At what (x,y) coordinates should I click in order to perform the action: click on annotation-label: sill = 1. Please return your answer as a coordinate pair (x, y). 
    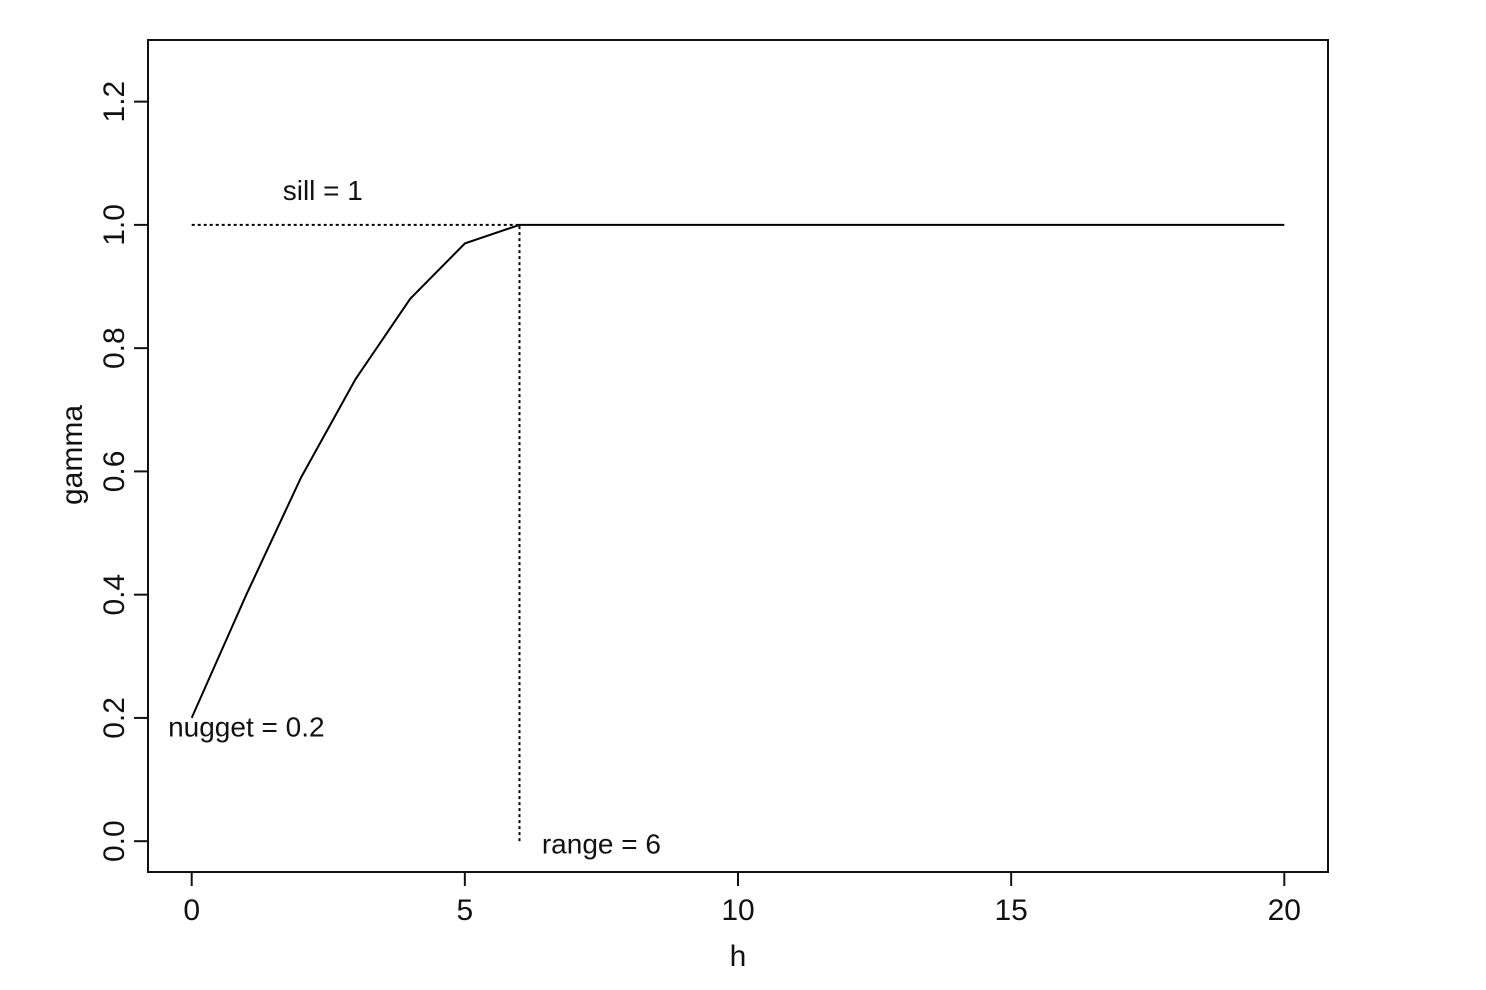
    Looking at the image, I should click on (323, 190).